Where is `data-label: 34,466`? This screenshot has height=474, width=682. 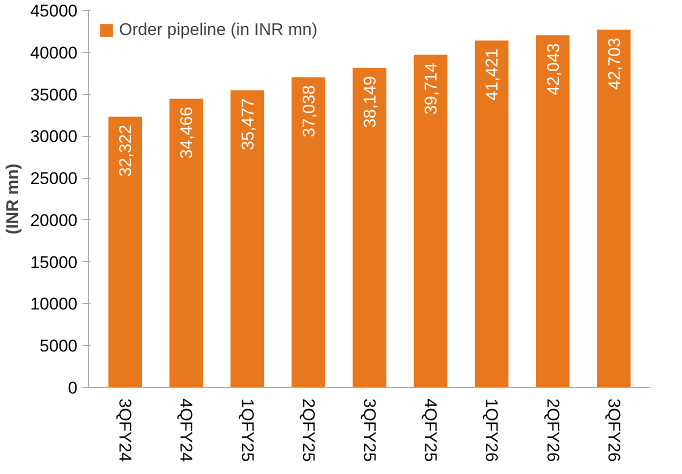 data-label: 34,466 is located at coordinates (186, 132).